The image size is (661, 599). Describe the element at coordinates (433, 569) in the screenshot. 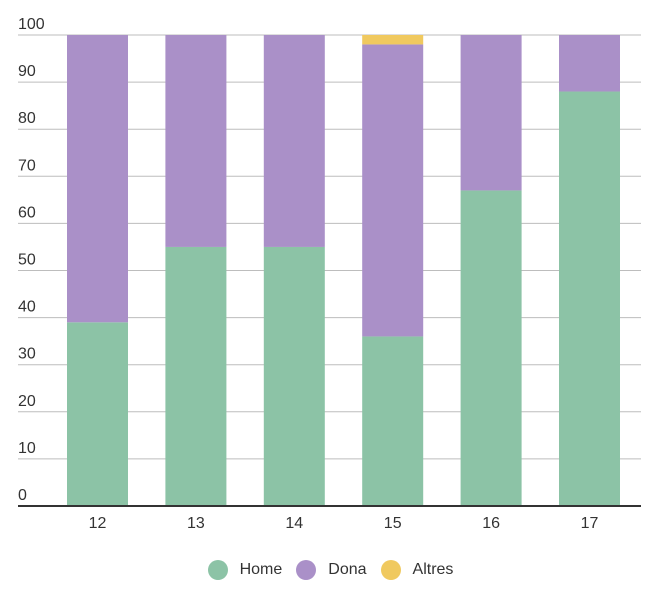

I see `legend-label-altres: Altres` at that location.